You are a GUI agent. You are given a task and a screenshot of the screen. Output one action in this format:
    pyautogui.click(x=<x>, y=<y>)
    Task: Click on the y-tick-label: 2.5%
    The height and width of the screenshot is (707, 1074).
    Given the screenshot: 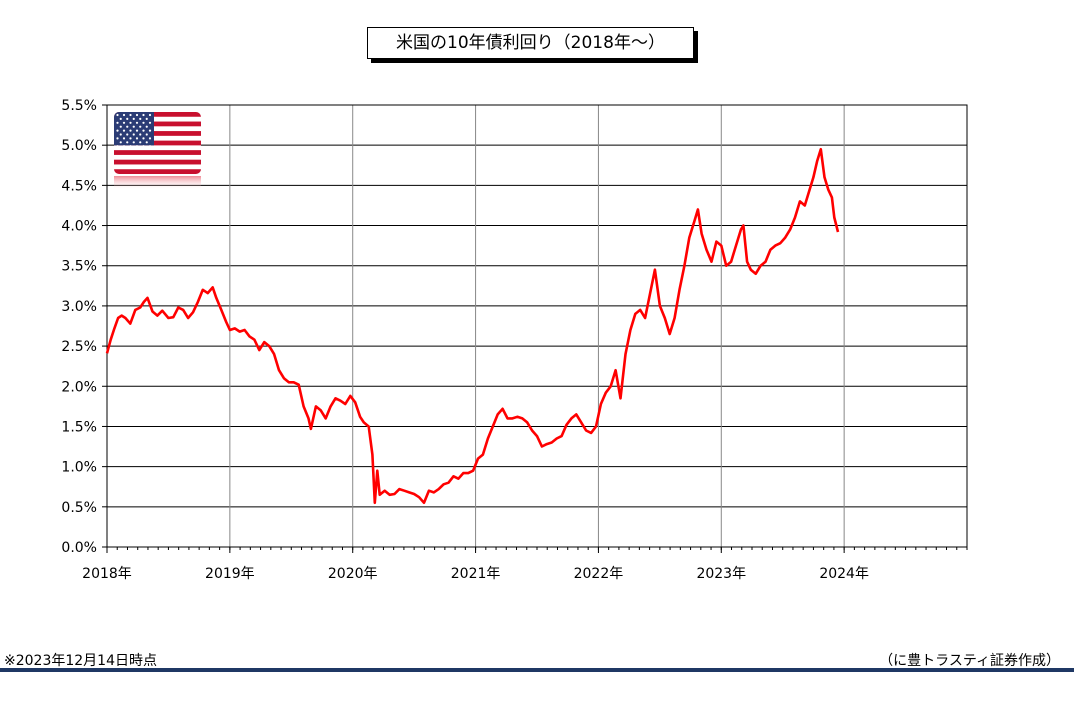 What is the action you would take?
    pyautogui.click(x=79, y=347)
    